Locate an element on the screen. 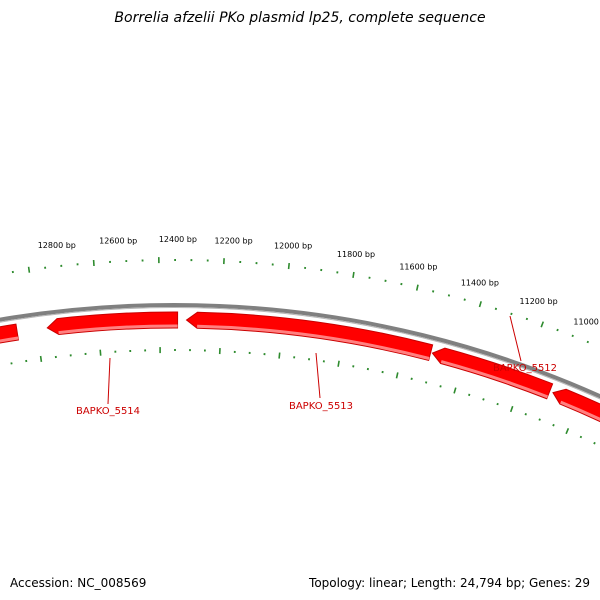 Image resolution: width=600 pixels, height=600 pixels. gene-arrow-left is located at coordinates (9, 333).